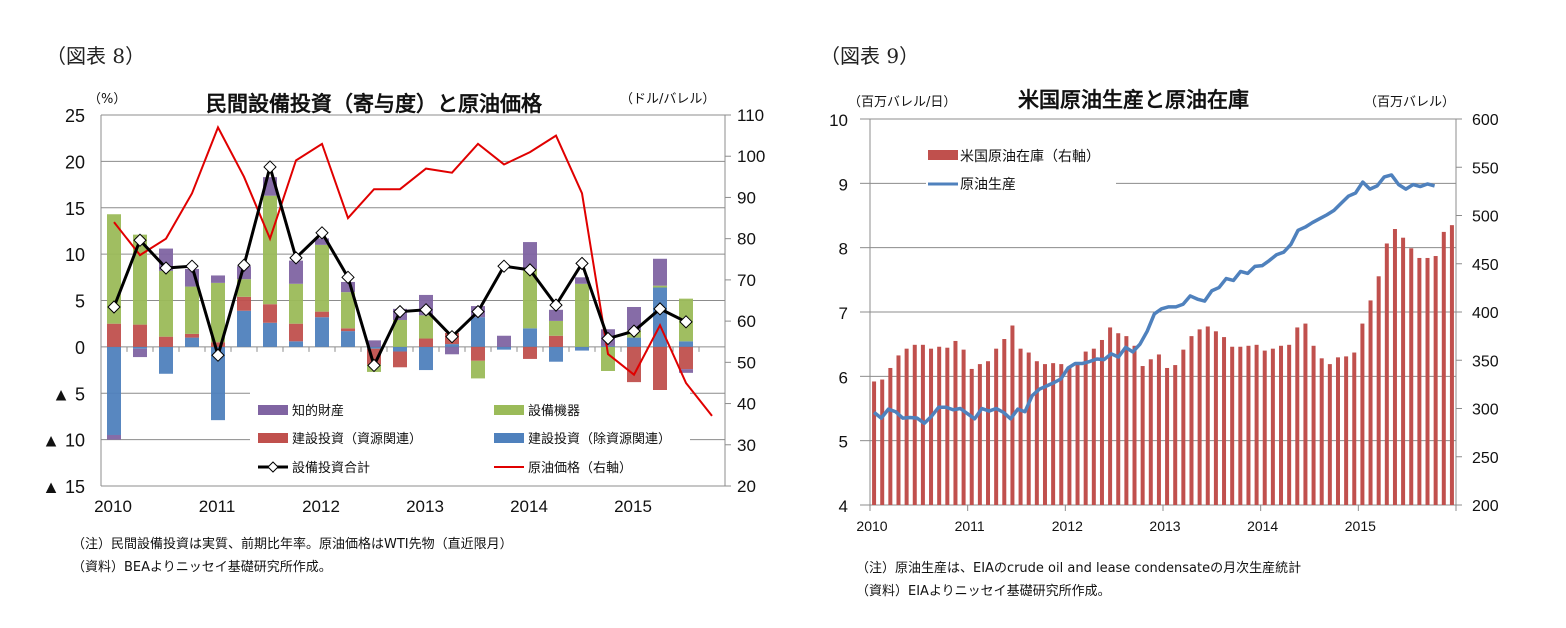  What do you see at coordinates (1485, 361) in the screenshot?
I see `y2-tick-label: 350` at bounding box center [1485, 361].